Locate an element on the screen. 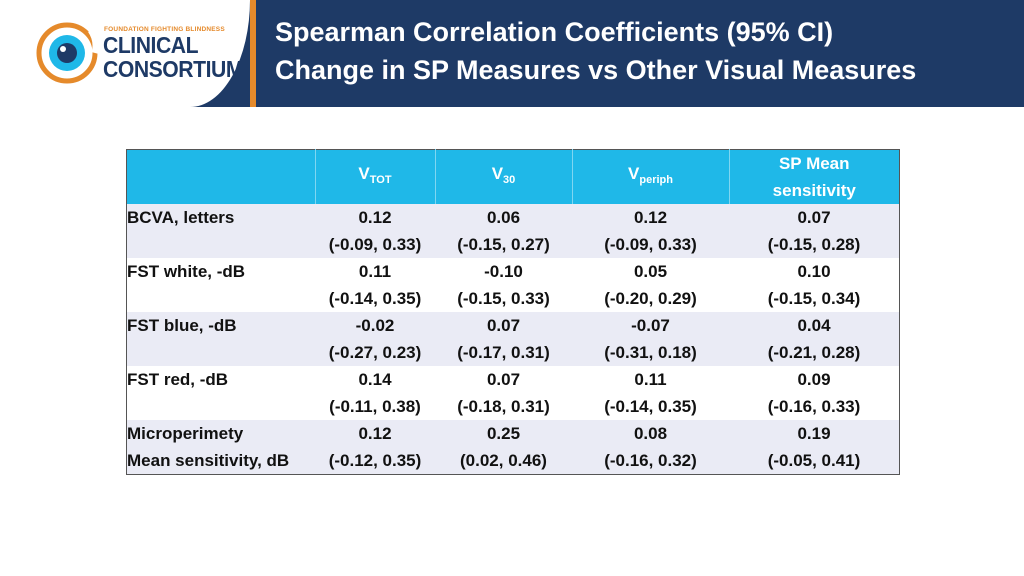 Image resolution: width=1024 pixels, height=576 pixels. correlation-value: 0.14 is located at coordinates (375, 379).